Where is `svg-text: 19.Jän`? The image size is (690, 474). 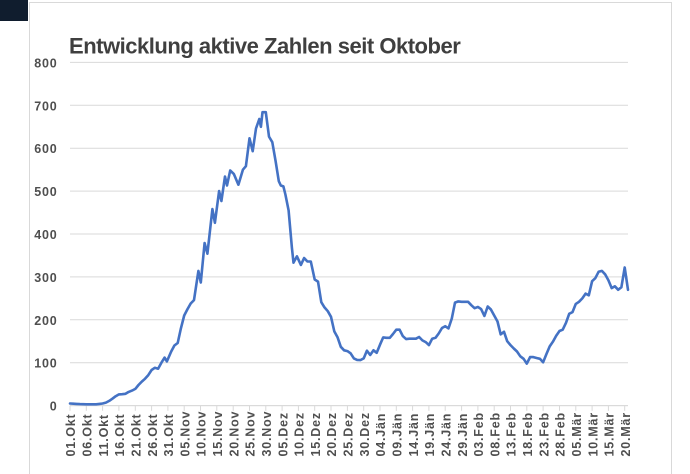 svg-text: 19.Jän is located at coordinates (430, 435).